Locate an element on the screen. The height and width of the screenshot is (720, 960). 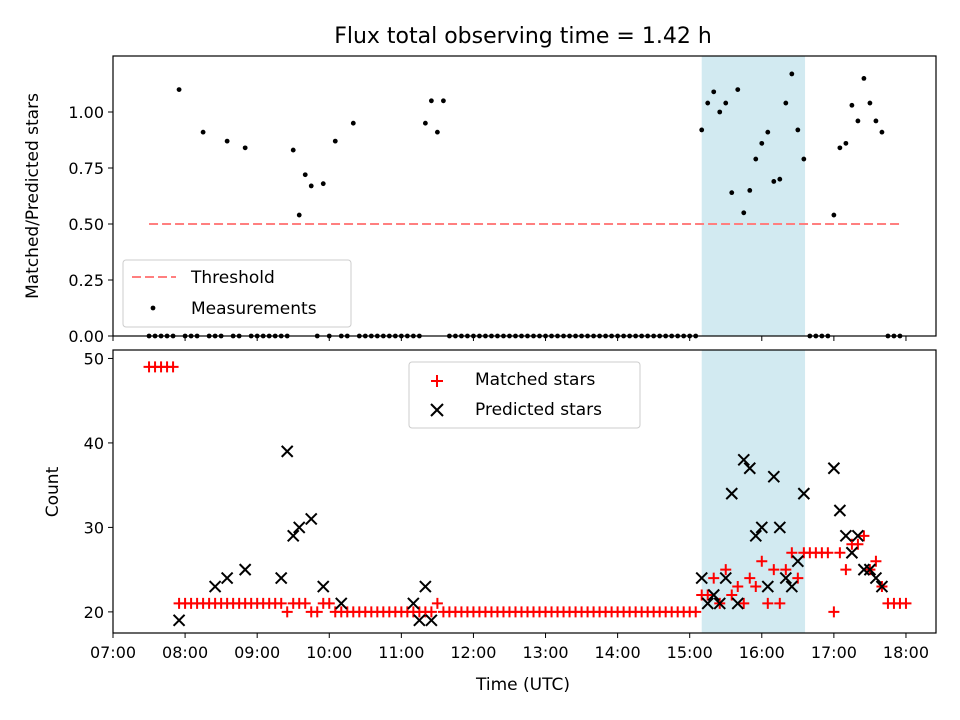
top-y-ticks: 0.00 0.25 0.50 0.75 1.00 is located at coordinates (90, 224).